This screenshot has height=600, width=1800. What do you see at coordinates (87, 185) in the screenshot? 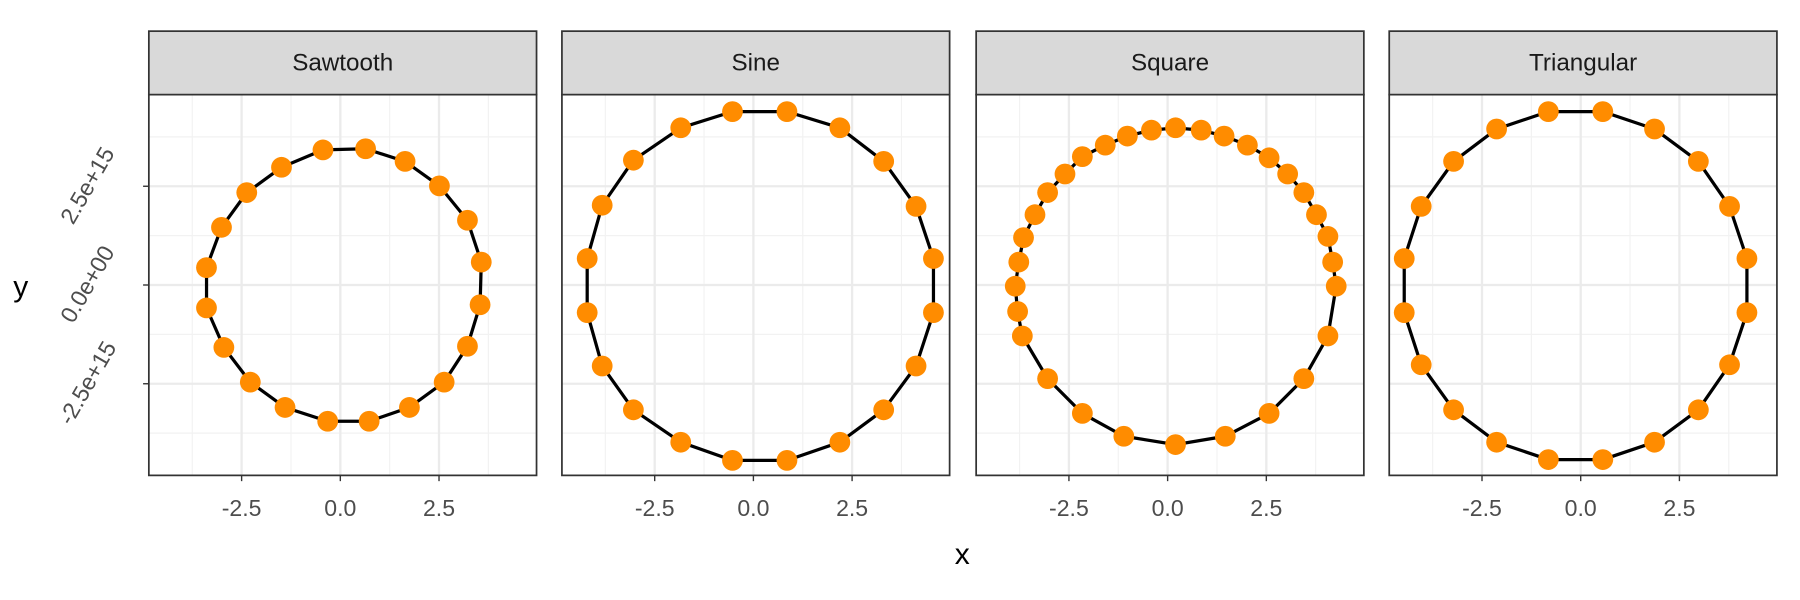
I see `y-tick-label: 2.5e+15` at bounding box center [87, 185].